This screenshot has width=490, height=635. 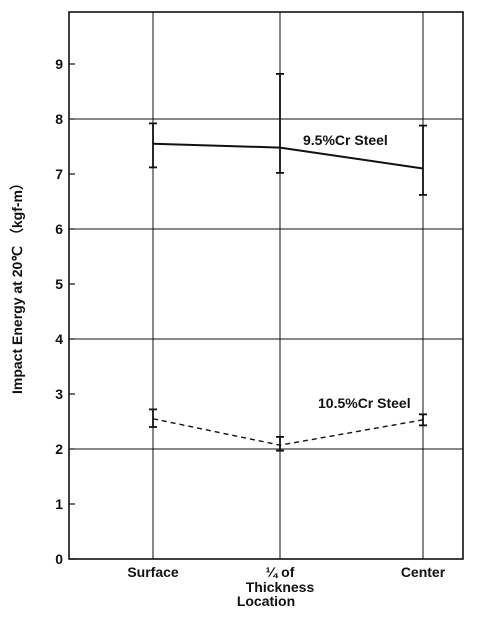 What do you see at coordinates (364, 403) in the screenshot?
I see `series-label-1: 10.5%Cr Steel` at bounding box center [364, 403].